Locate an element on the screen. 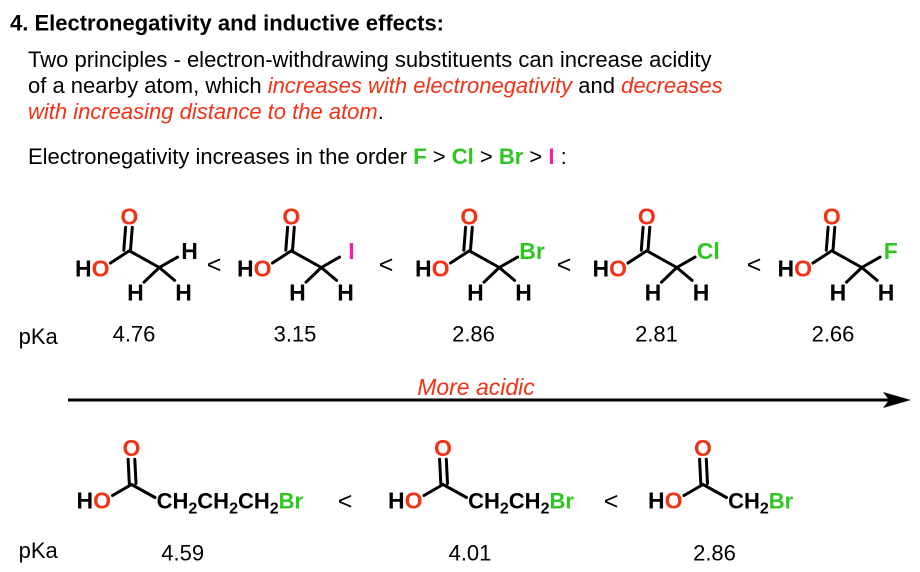  svg-text: 3.15 is located at coordinates (295, 334).